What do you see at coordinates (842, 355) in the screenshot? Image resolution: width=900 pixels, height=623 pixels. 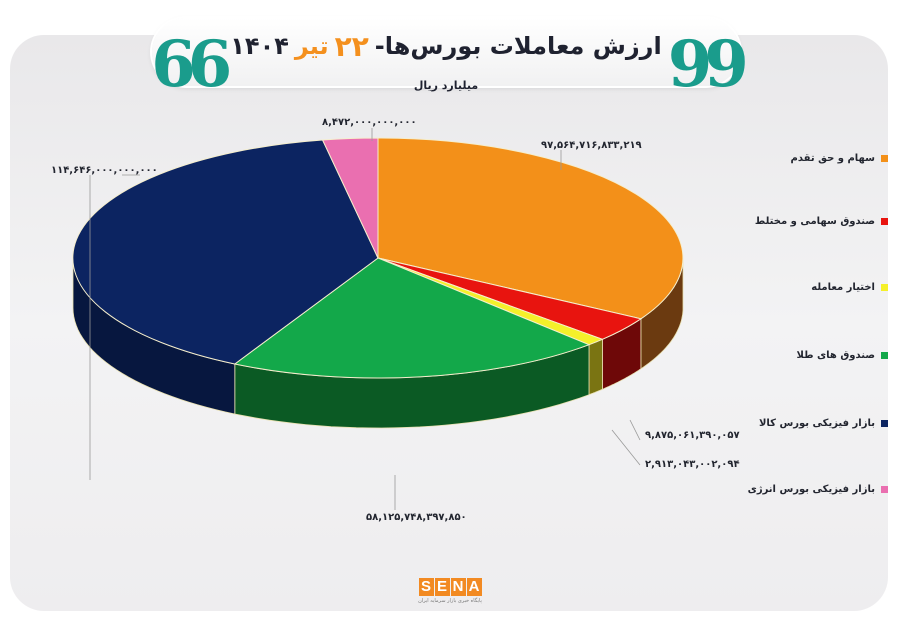 I see `legend-item-gold-funds: صندوق های طلا` at bounding box center [842, 355].